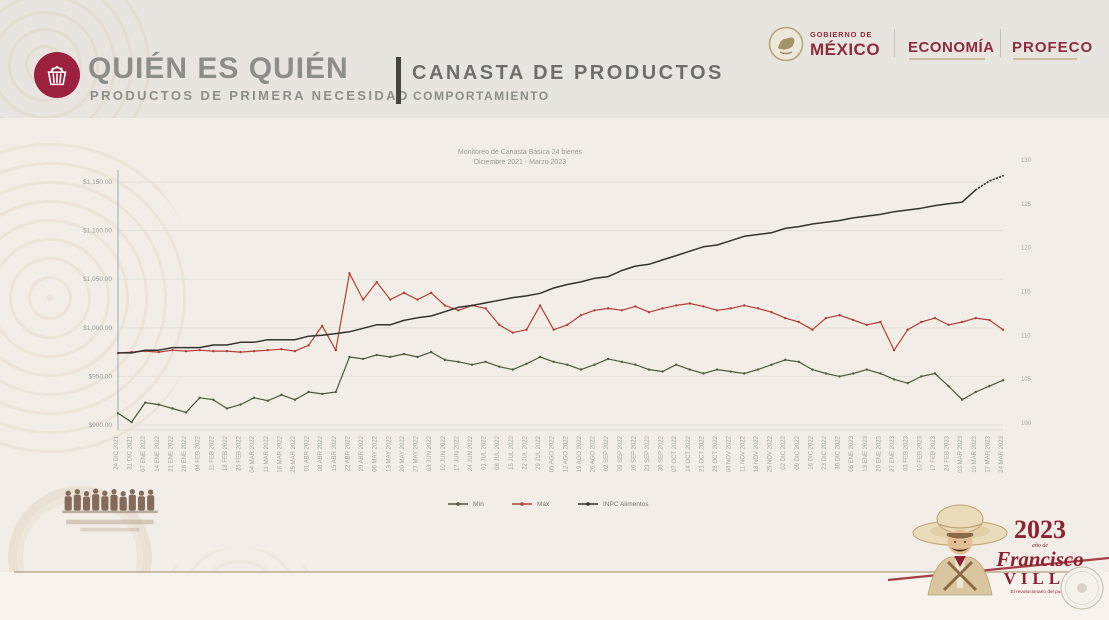  What do you see at coordinates (866, 453) in the screenshot?
I see `svg-text: 13 ENE 2023` at bounding box center [866, 453].